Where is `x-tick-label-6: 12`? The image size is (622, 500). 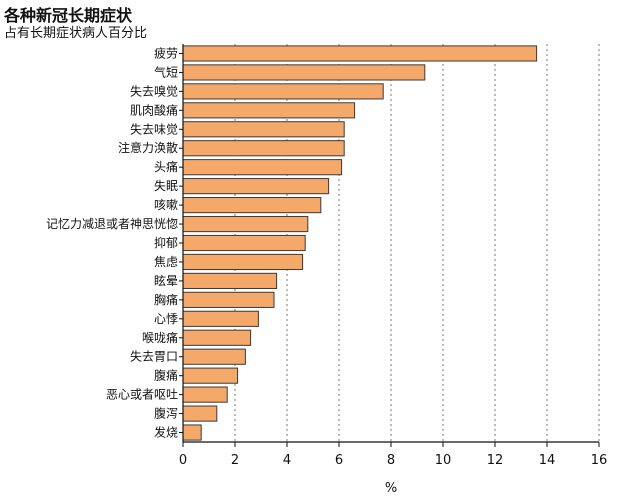 x-tick-label-6: 12 is located at coordinates (495, 460).